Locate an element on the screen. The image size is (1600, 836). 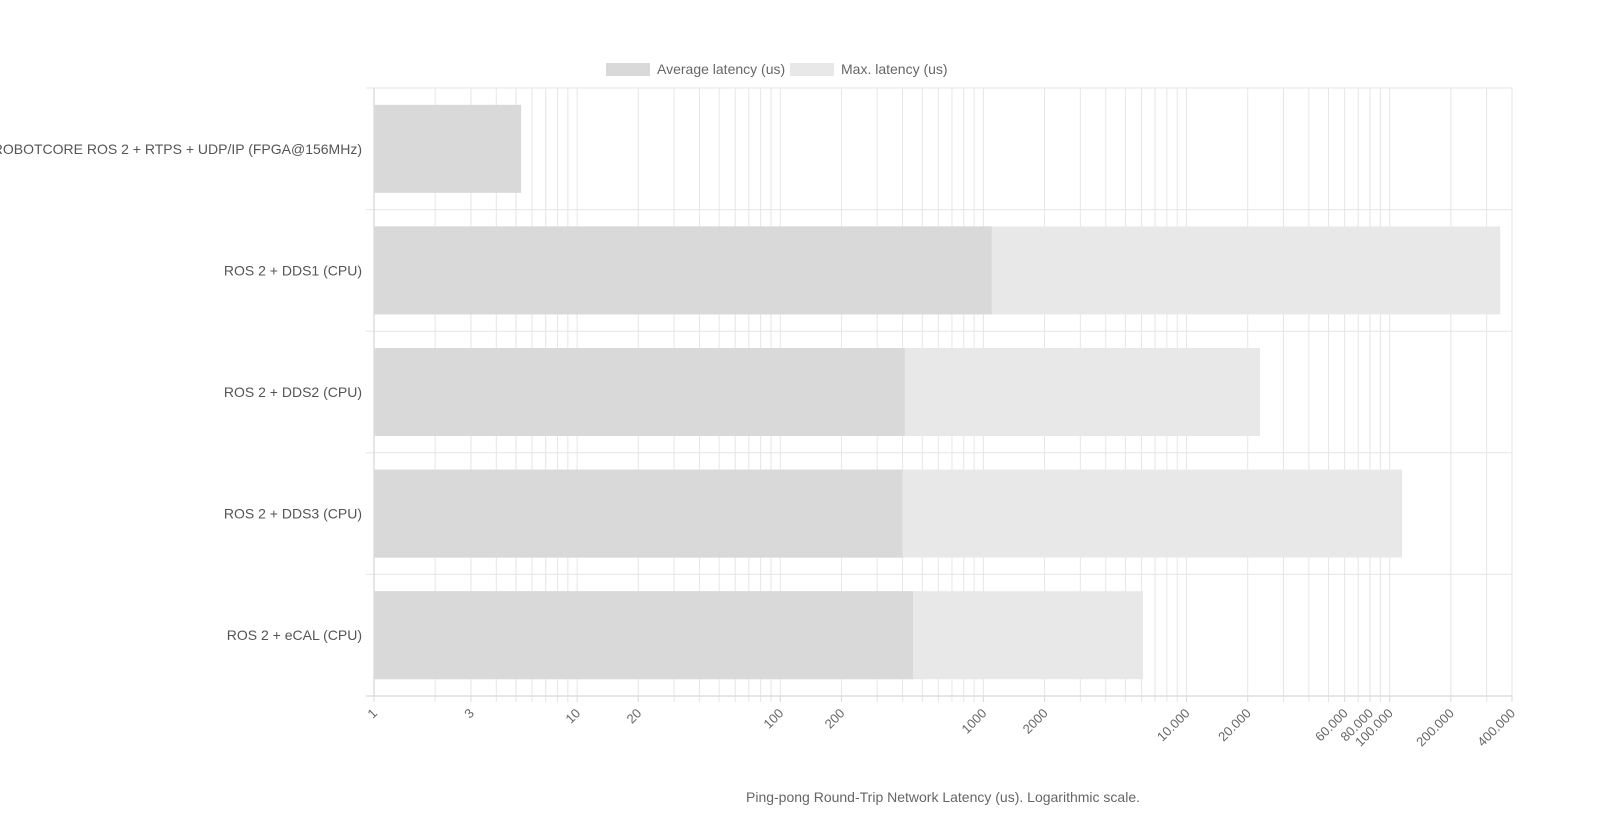
legend-label-average: Average latency (us) is located at coordinates (721, 69).